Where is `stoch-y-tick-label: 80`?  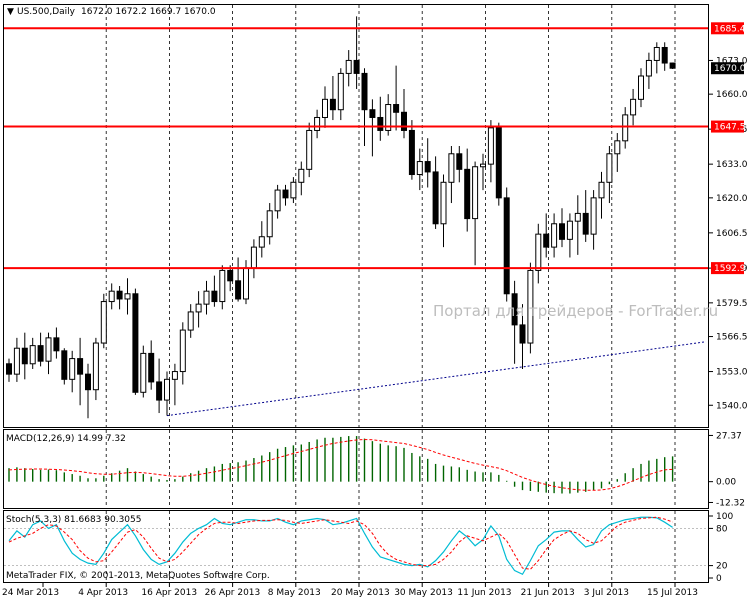 stoch-y-tick-label: 80 is located at coordinates (722, 529).